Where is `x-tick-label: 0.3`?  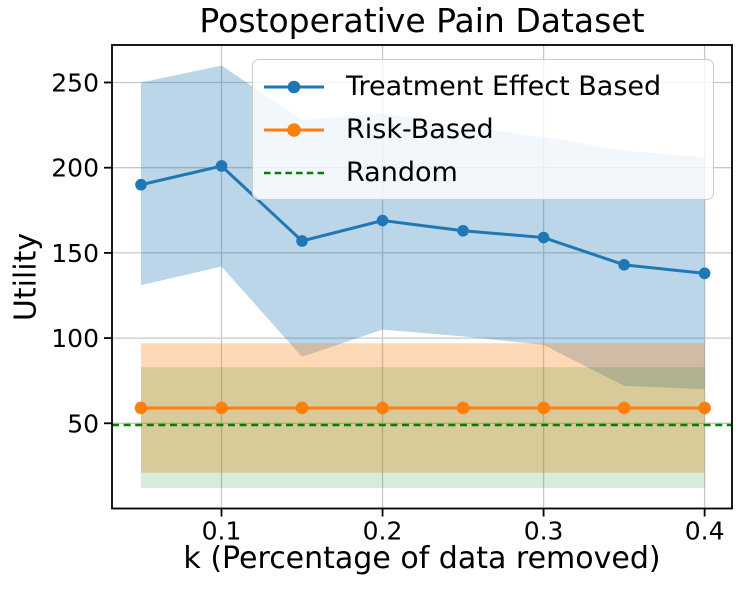
x-tick-label: 0.3 is located at coordinates (544, 531).